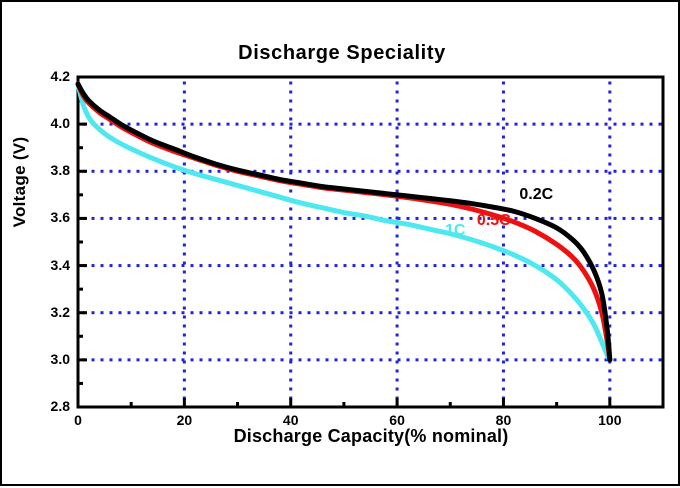 The width and height of the screenshot is (680, 488). Describe the element at coordinates (60, 170) in the screenshot. I see `y-tick-label: 3.8` at that location.